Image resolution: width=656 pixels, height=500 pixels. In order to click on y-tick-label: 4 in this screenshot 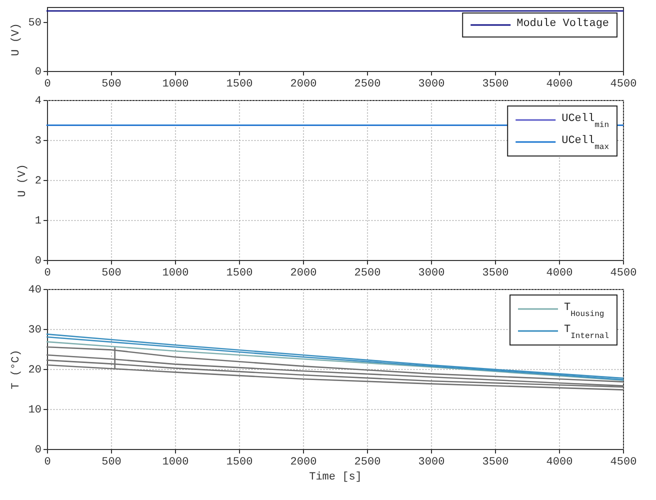, I will do `click(38, 102)`.